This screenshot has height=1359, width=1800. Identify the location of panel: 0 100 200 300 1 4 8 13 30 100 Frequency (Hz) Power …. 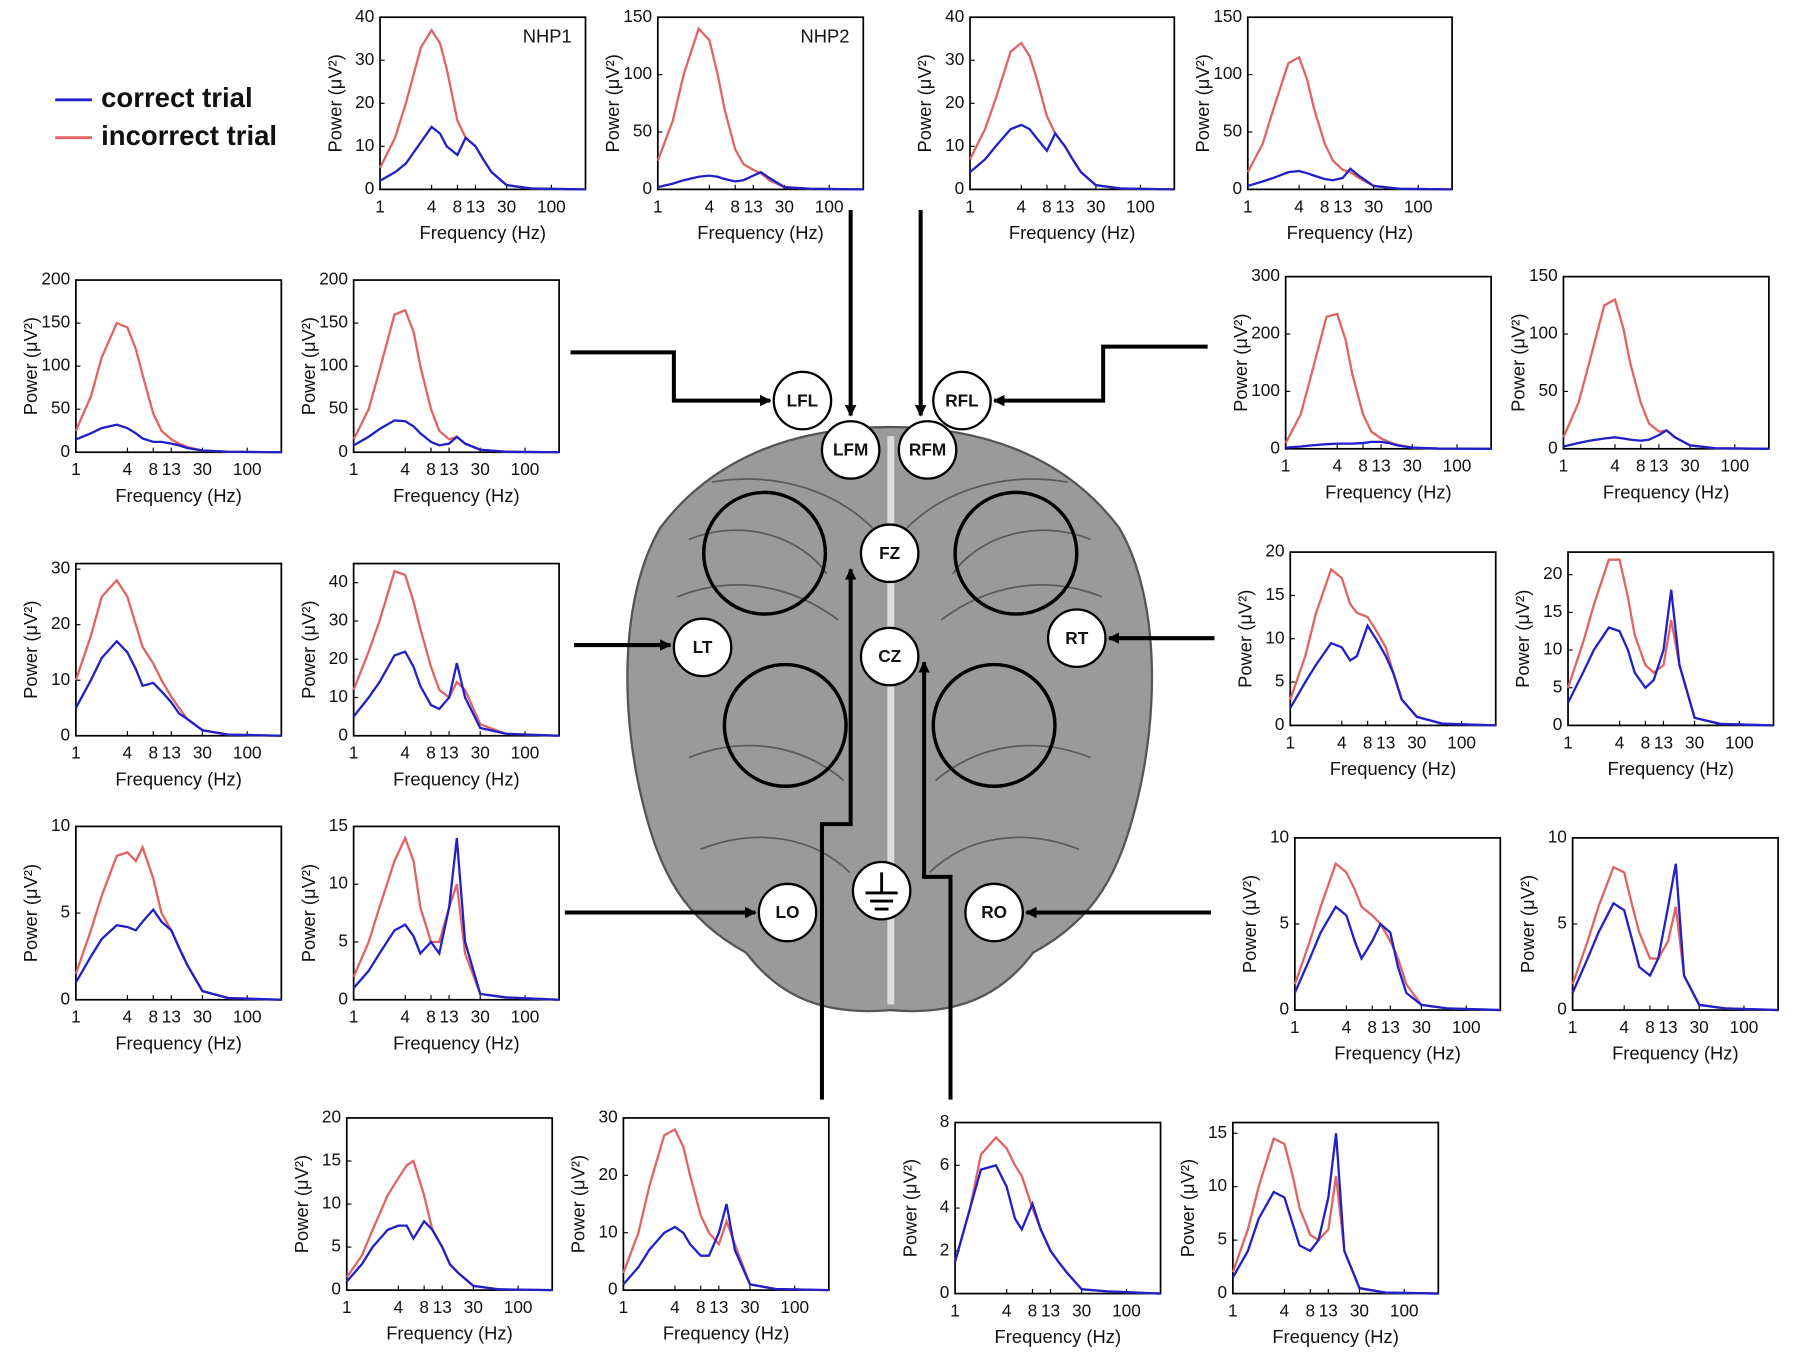
(1361, 383).